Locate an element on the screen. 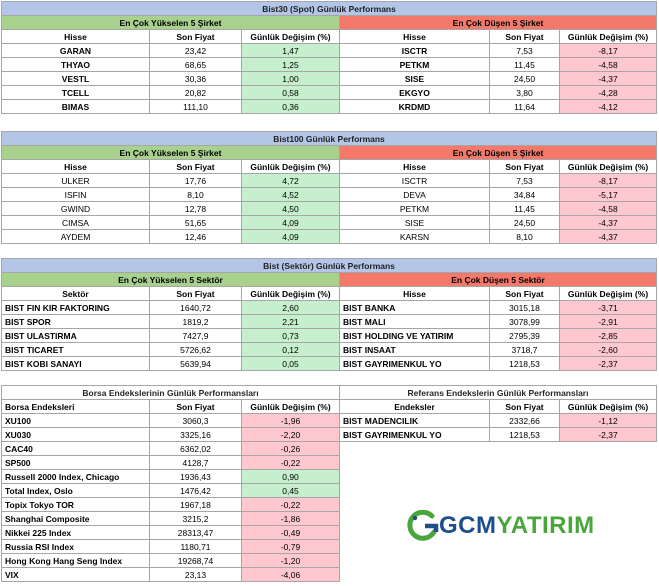 This screenshot has height=586, width=659. logo-wordmark: GCMYATIRIM is located at coordinates (517, 526).